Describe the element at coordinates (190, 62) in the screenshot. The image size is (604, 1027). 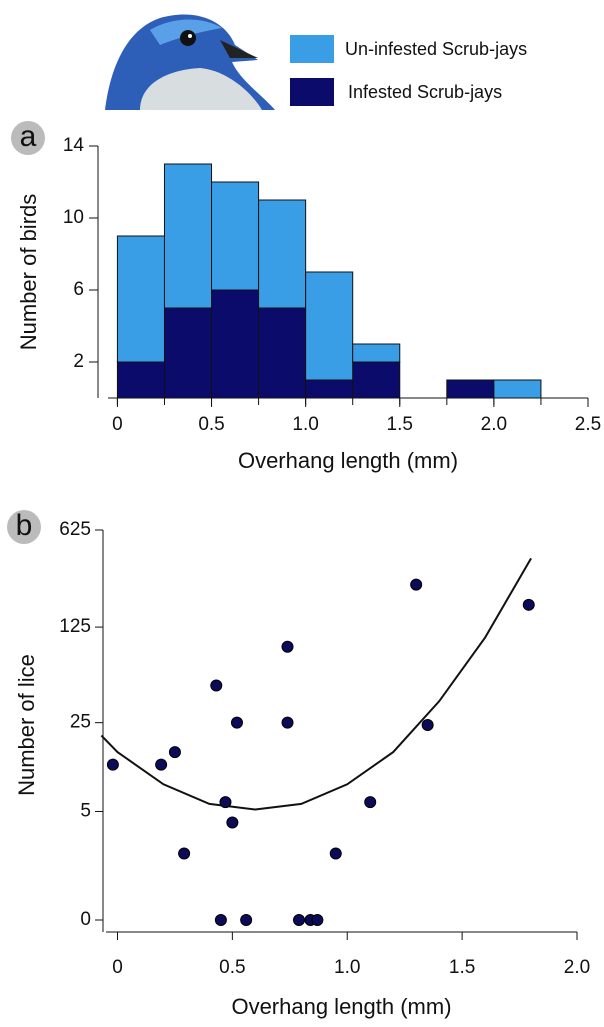
I see `bird-illustration` at that location.